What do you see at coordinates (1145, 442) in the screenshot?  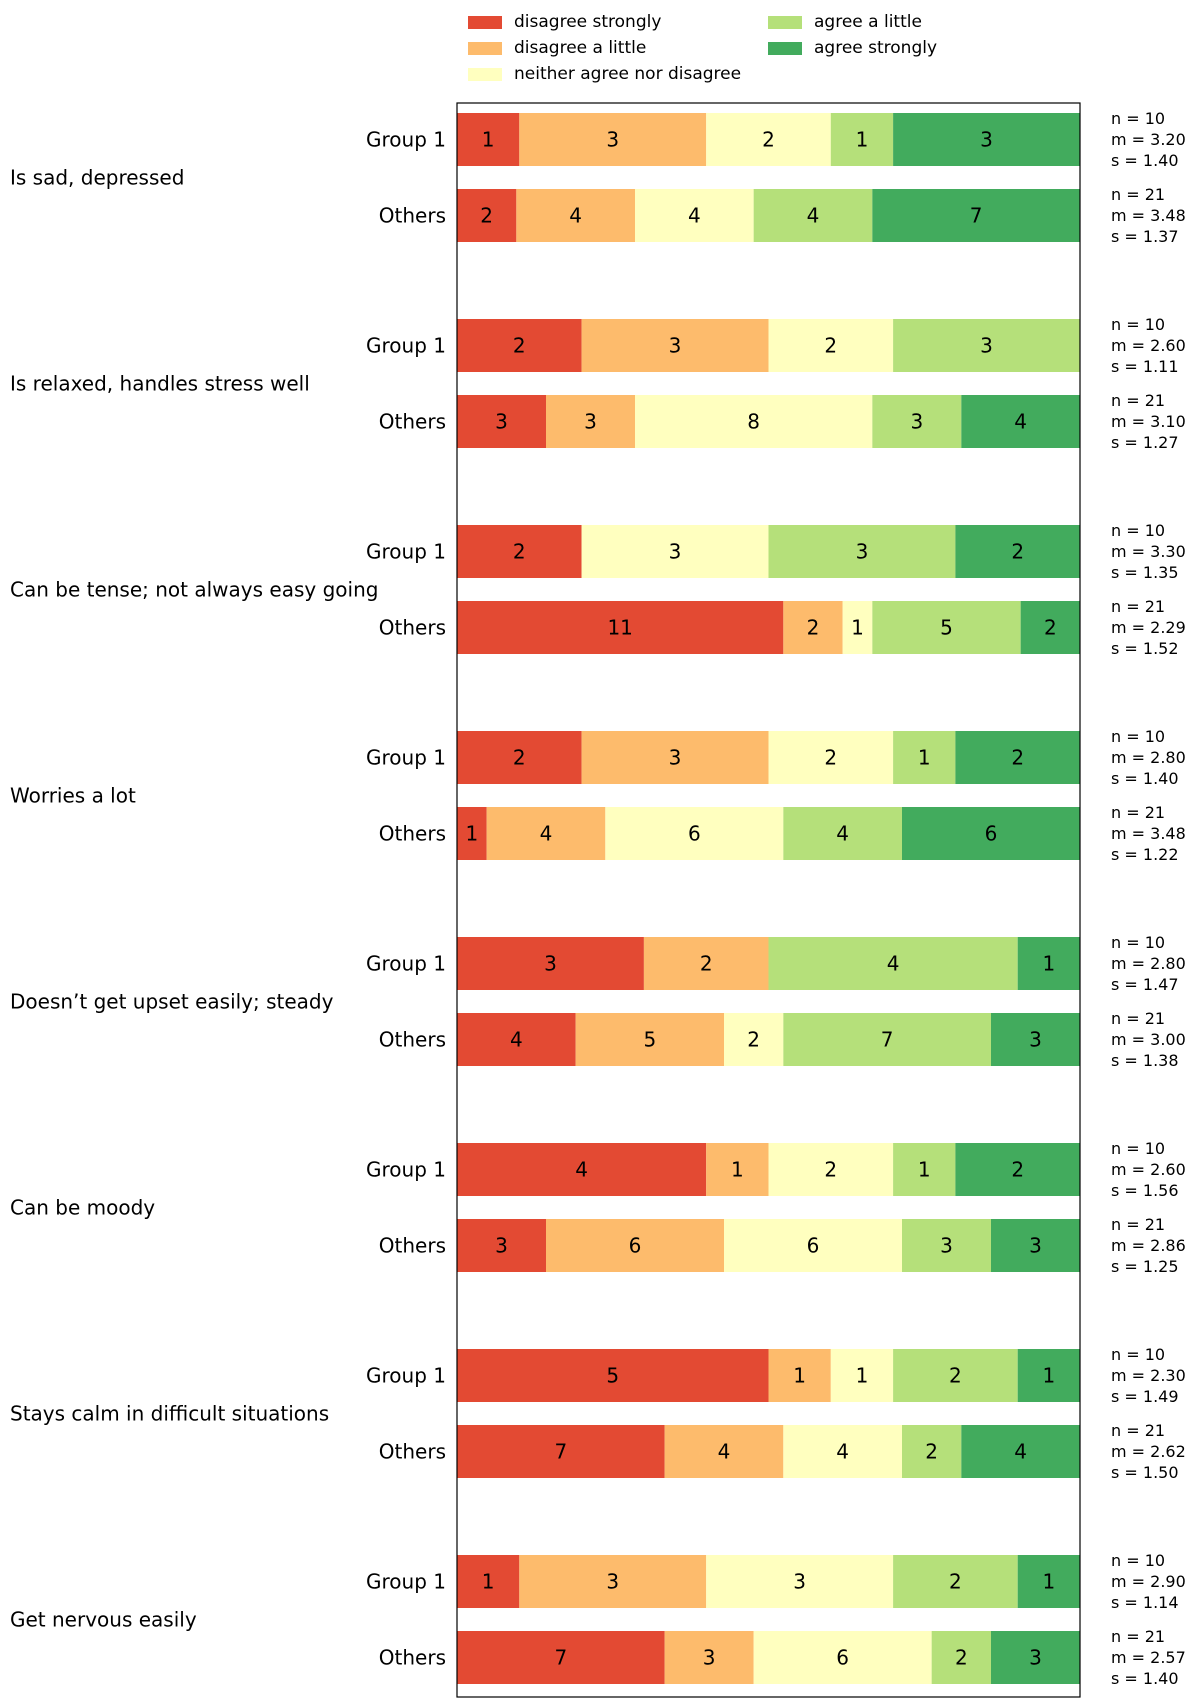 I see `stat-label: s = 1.27` at bounding box center [1145, 442].